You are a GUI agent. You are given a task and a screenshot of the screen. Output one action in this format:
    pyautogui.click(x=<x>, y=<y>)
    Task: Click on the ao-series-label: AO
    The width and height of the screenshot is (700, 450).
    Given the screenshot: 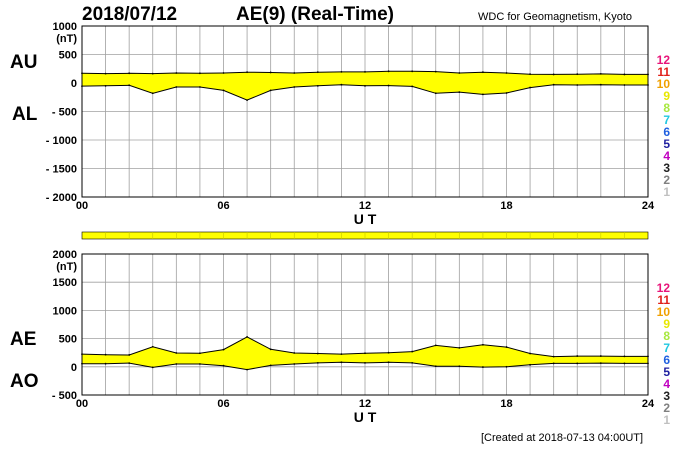 What is the action you would take?
    pyautogui.click(x=24, y=381)
    